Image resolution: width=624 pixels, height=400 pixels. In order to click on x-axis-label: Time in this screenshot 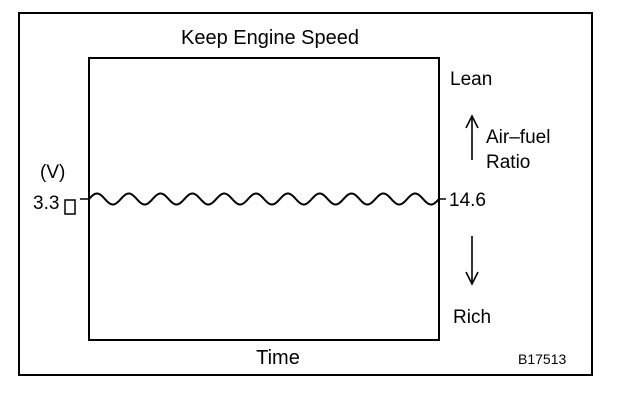, I will do `click(278, 358)`.